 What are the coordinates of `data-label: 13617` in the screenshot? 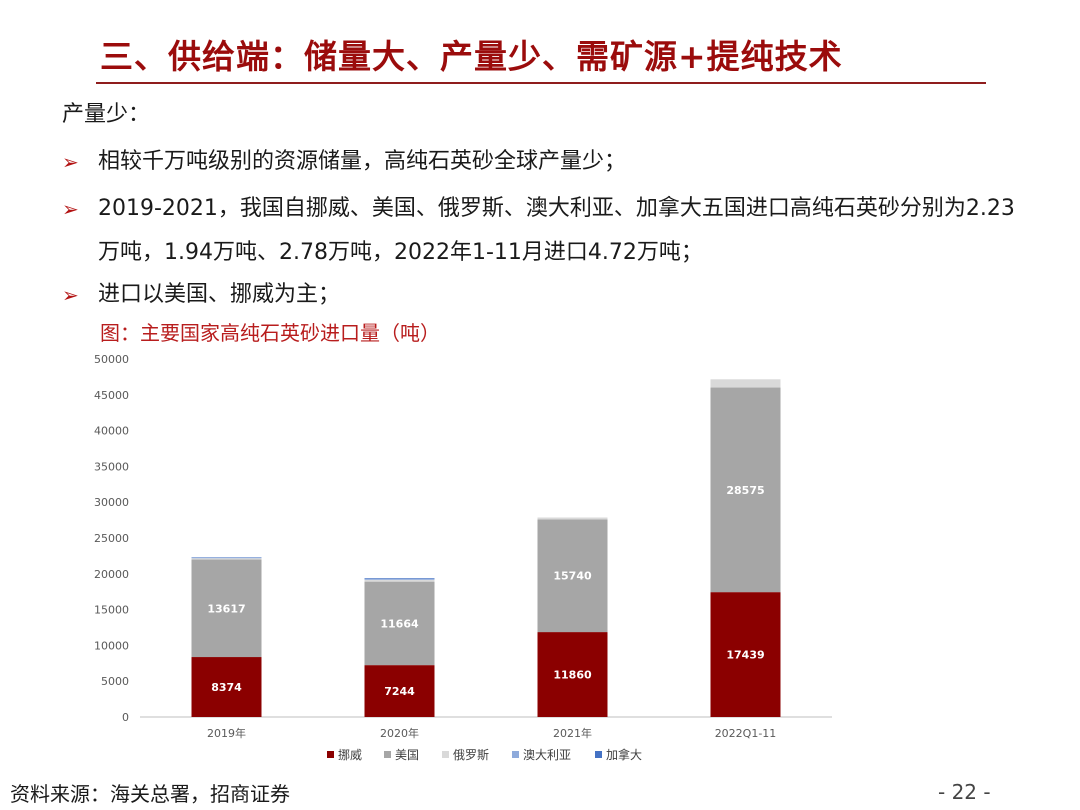 It's located at (226, 608).